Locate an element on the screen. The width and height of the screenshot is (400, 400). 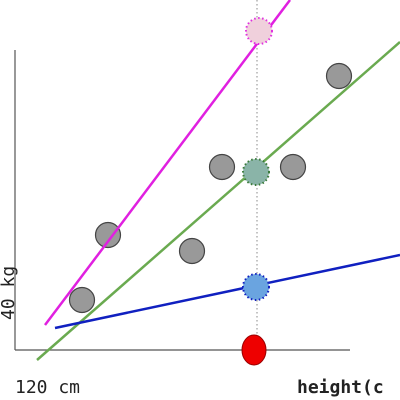
x-start-label: 120 cm is located at coordinates (47, 387).